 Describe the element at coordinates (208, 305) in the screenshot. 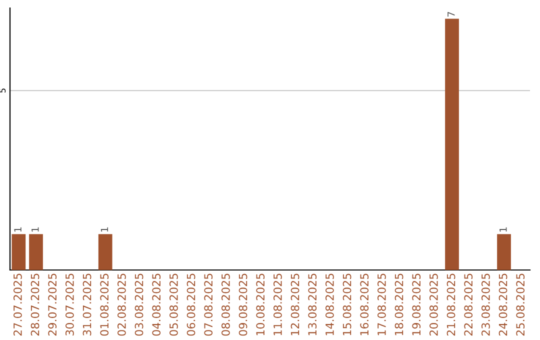

I see `x-tick-label: 07.08.2025` at that location.